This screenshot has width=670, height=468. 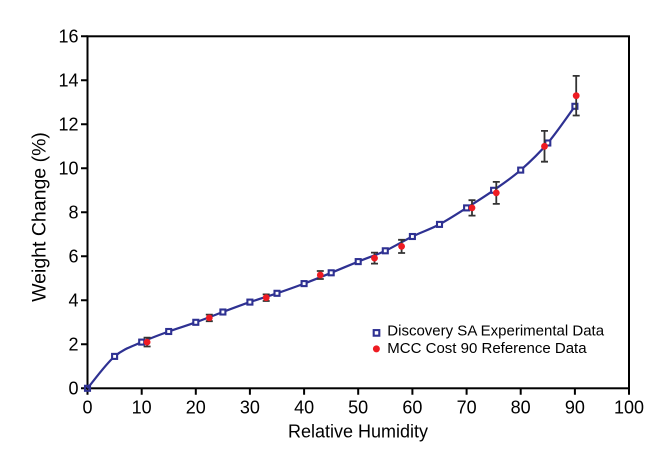 I want to click on svg-text: 4, so click(x=73, y=301).